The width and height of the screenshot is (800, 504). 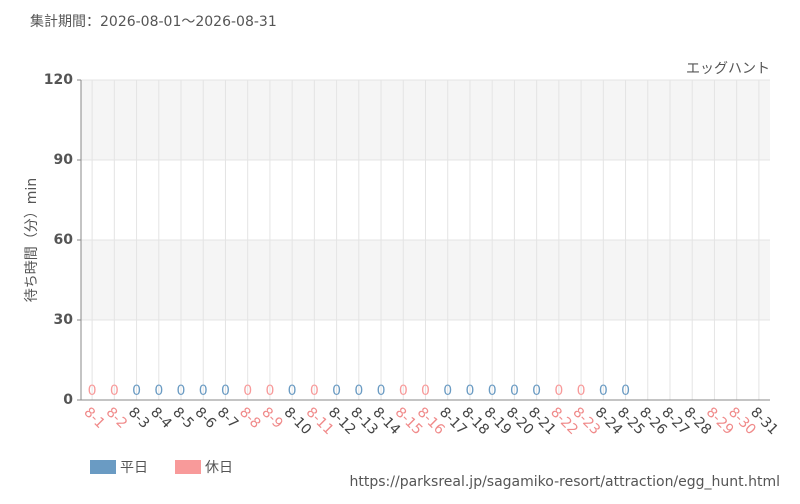 What do you see at coordinates (64, 320) in the screenshot?
I see `y-tick-label: 30` at bounding box center [64, 320].